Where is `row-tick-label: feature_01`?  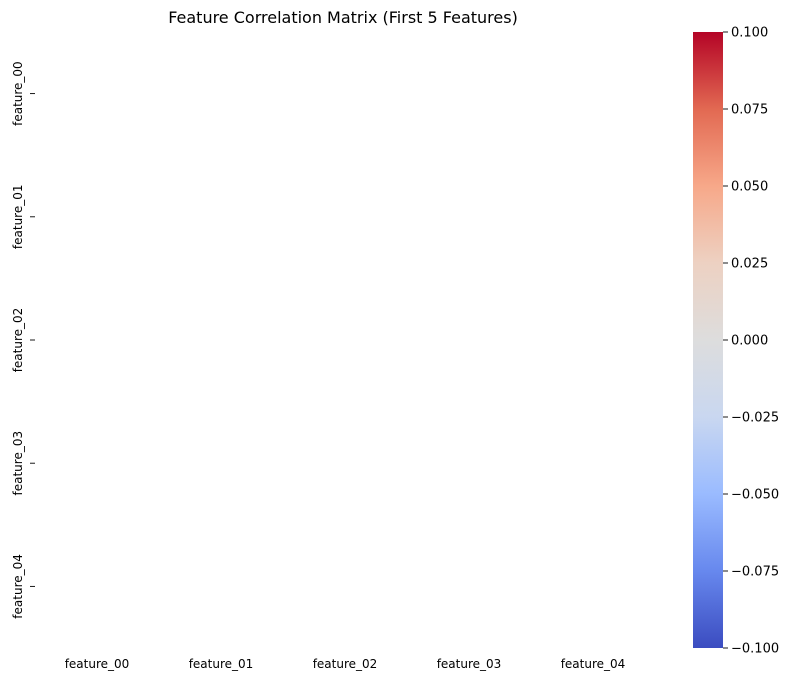 row-tick-label: feature_01 is located at coordinates (18, 217).